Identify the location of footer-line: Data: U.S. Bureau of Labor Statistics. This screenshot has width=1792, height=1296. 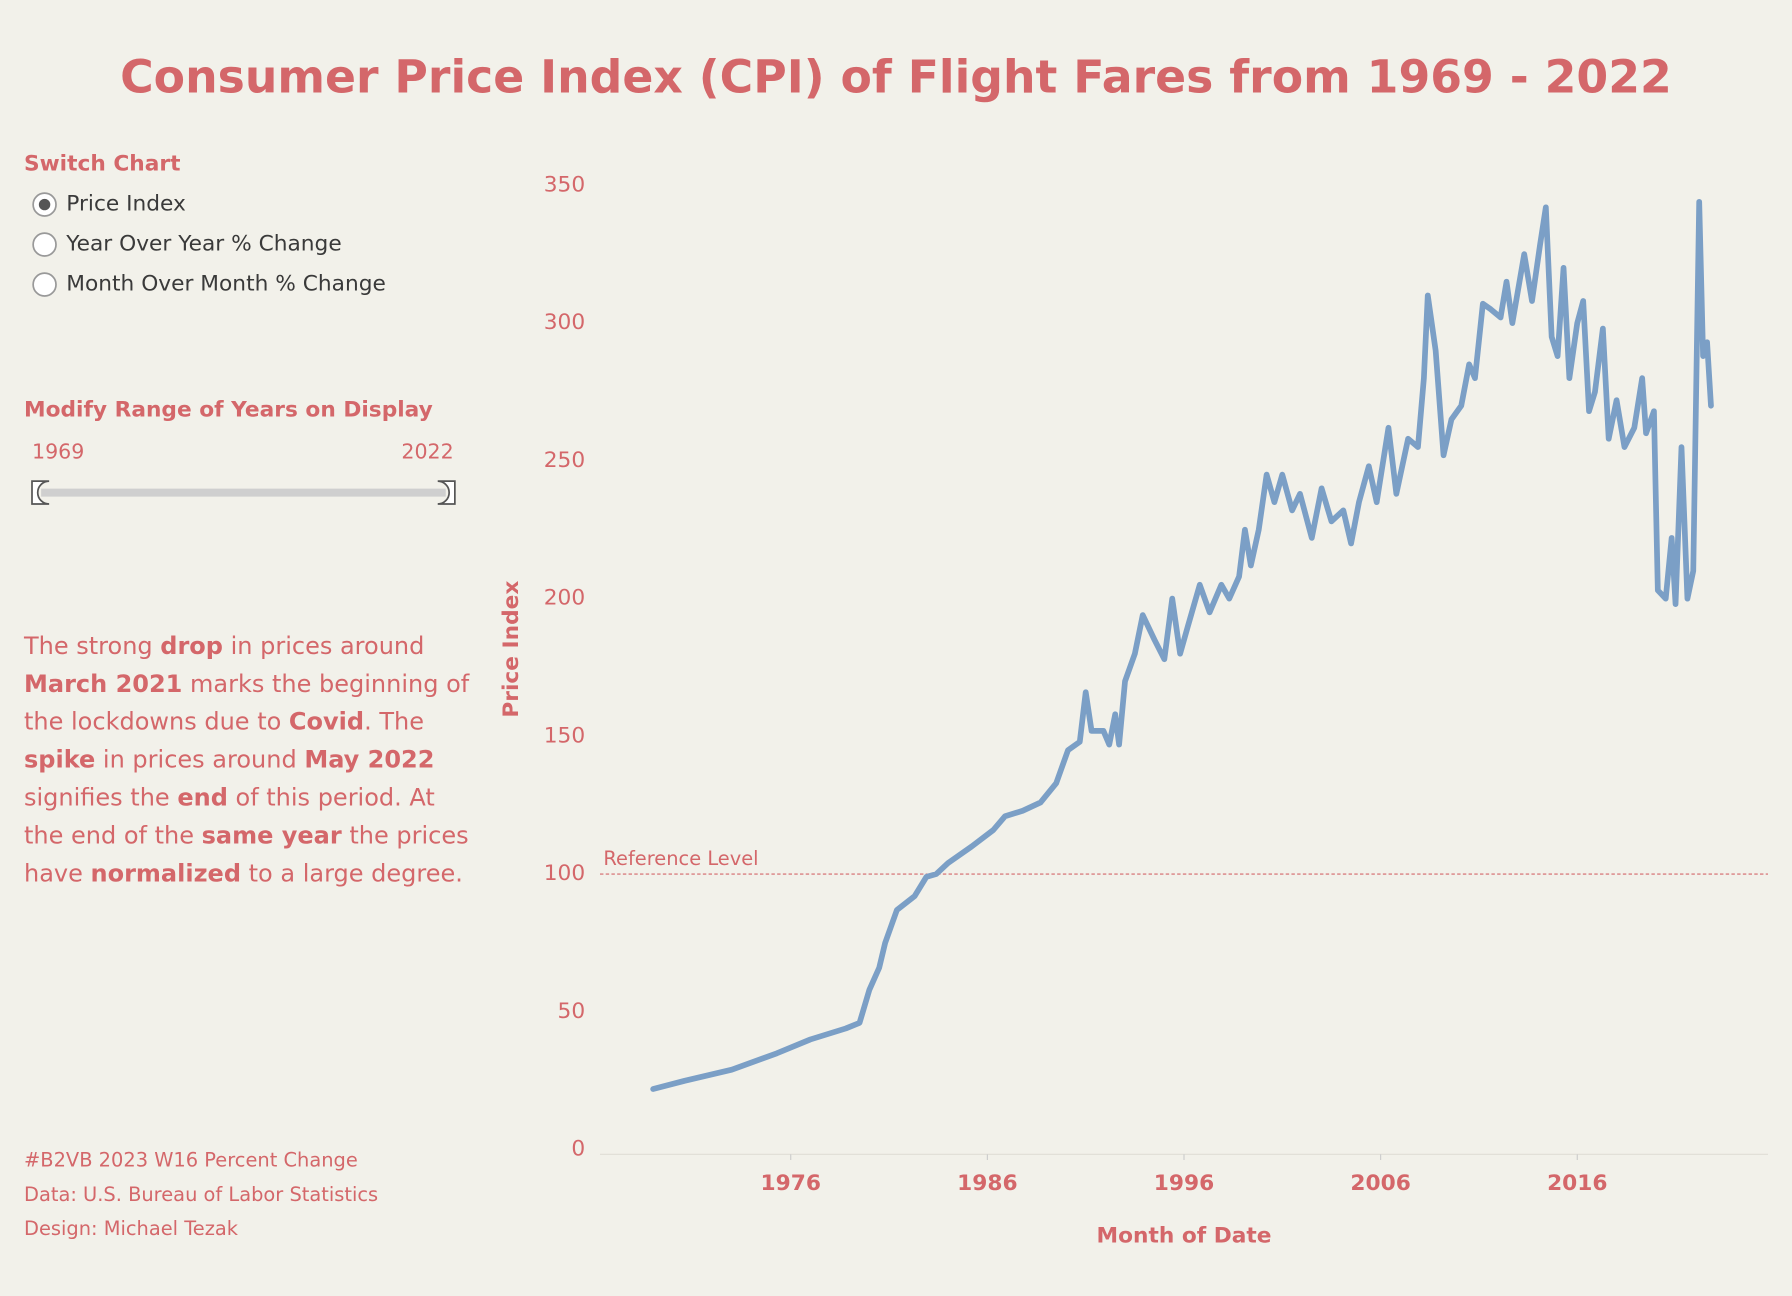
(201, 1194).